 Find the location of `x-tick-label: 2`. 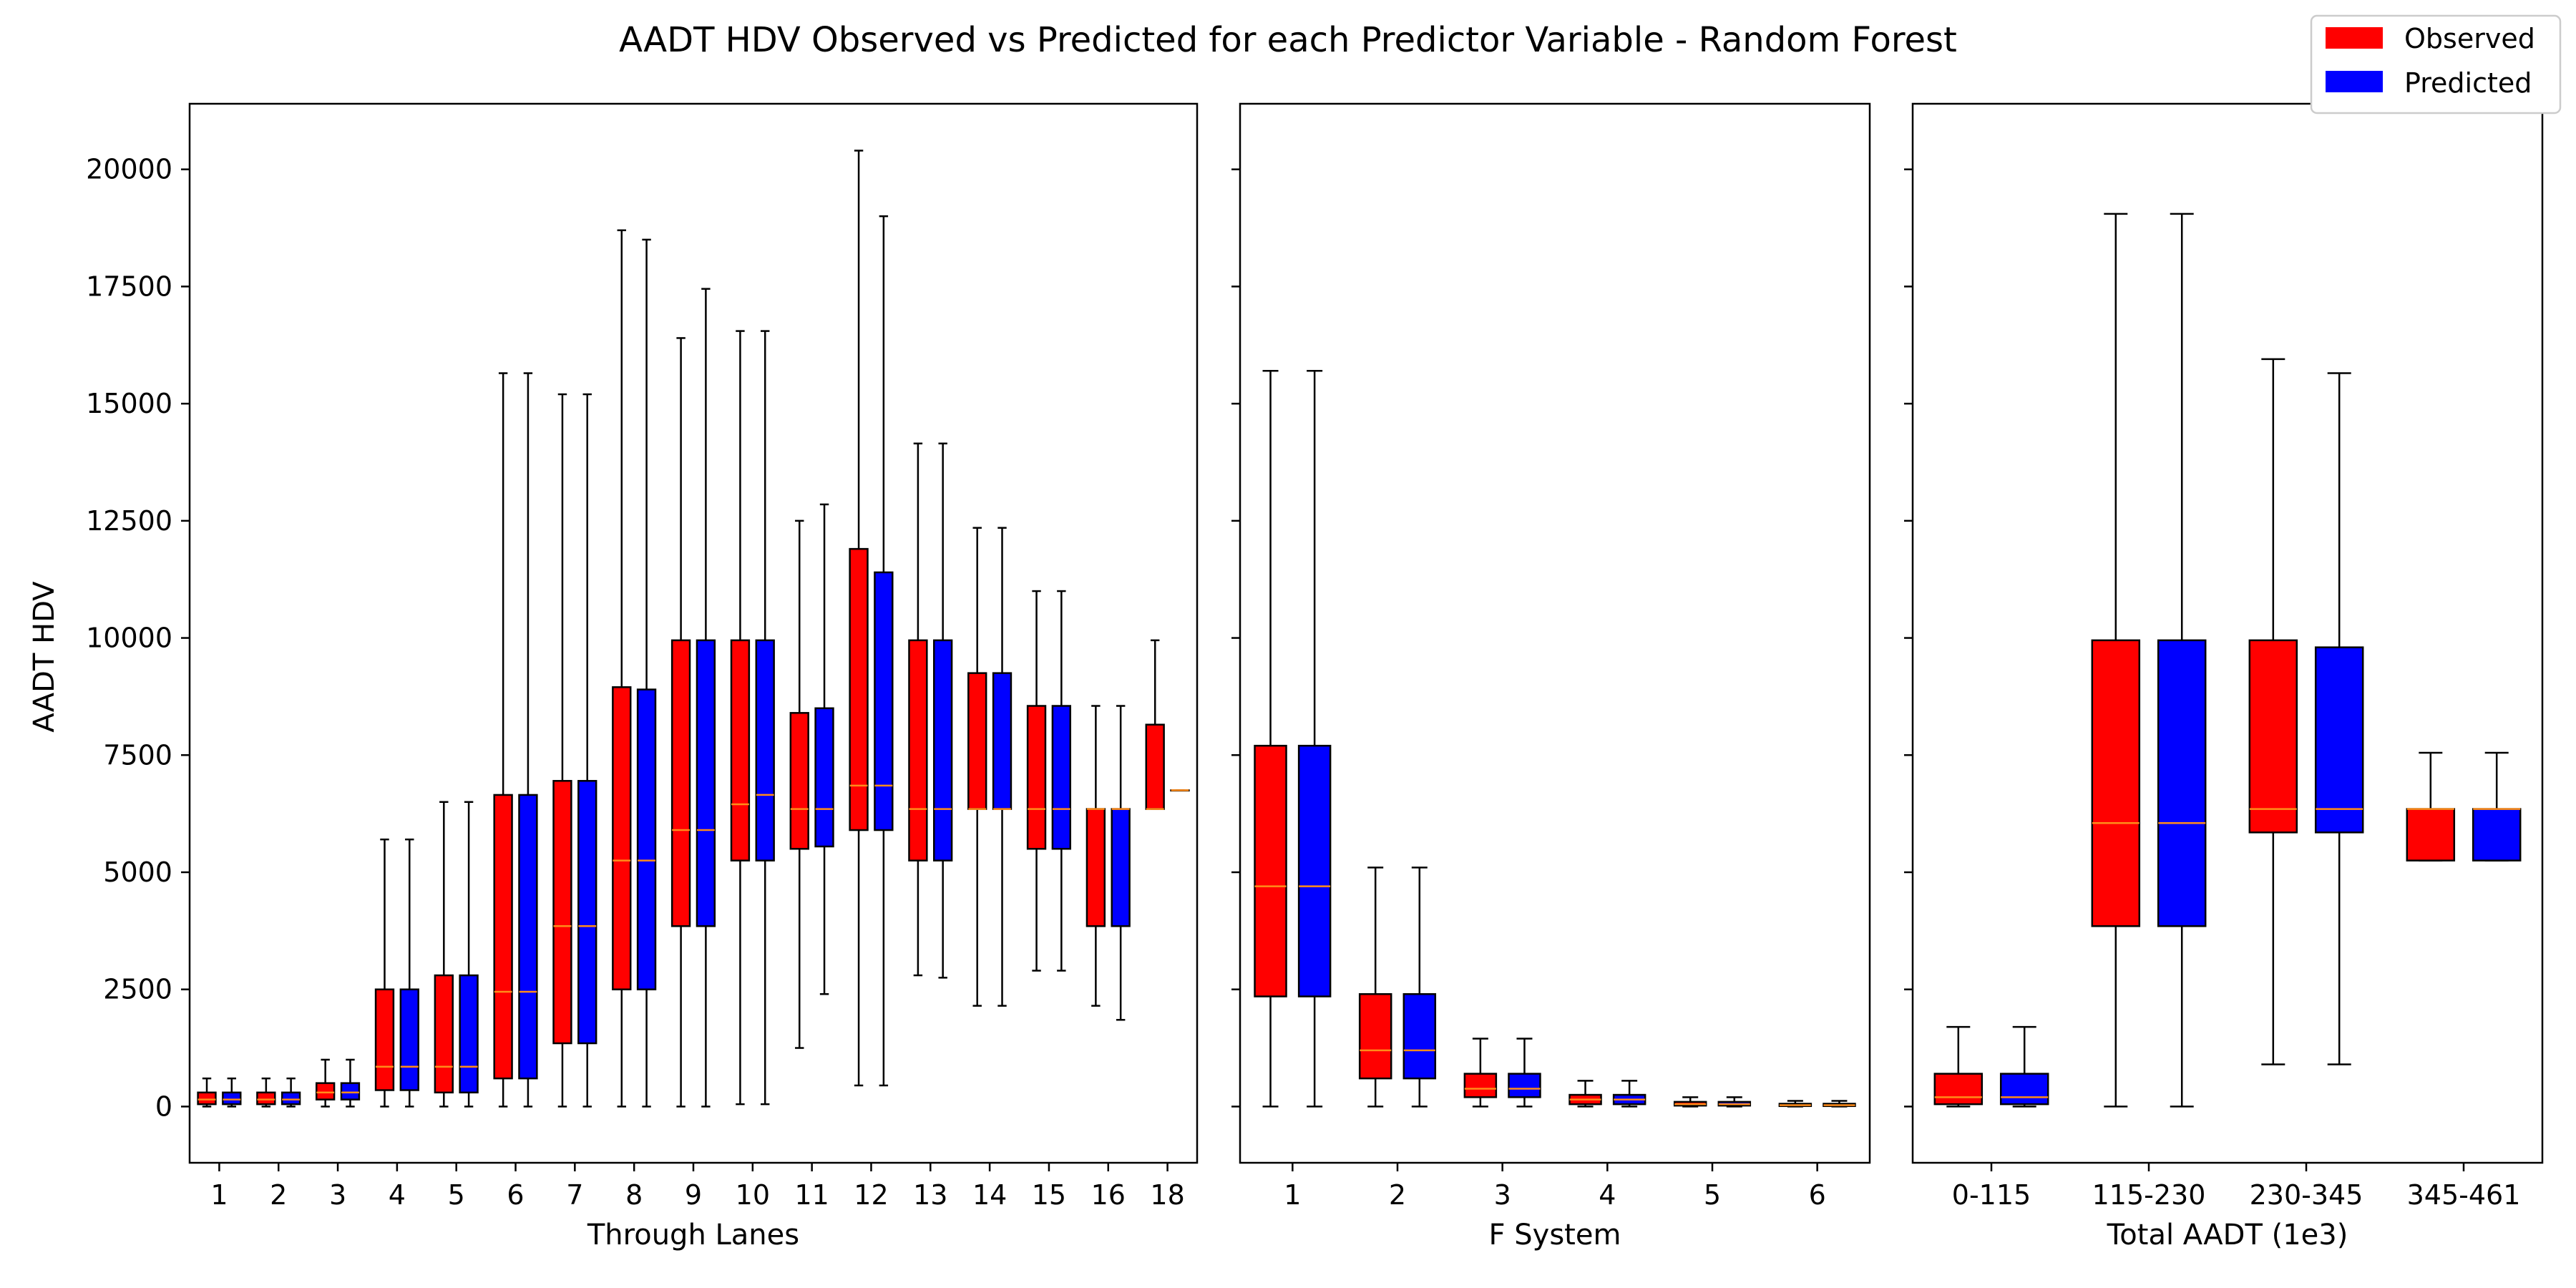

x-tick-label: 2 is located at coordinates (1397, 1195).